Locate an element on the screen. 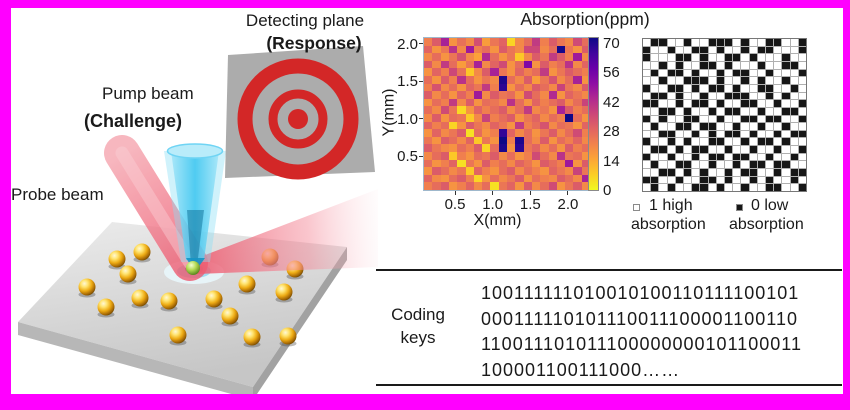 This screenshot has width=850, height=410. y-tick-label: 0.5 is located at coordinates (407, 156).